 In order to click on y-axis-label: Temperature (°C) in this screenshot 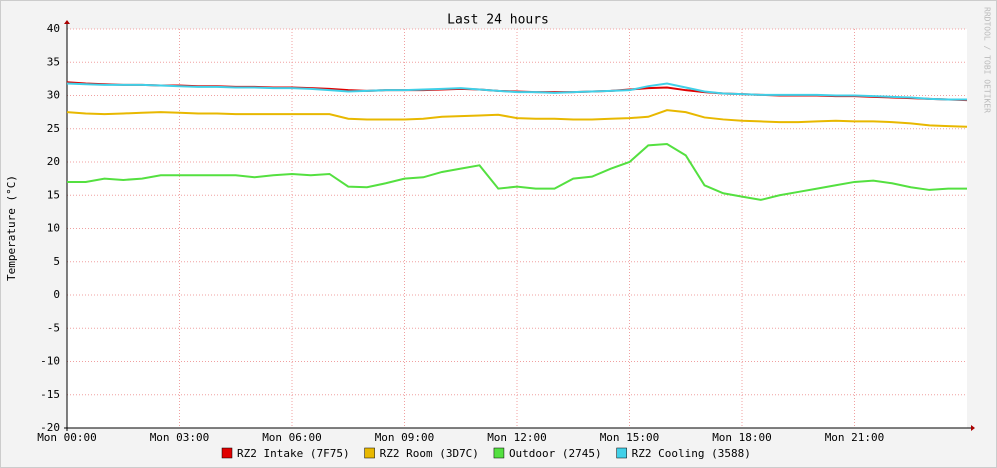, I will do `click(11, 228)`.